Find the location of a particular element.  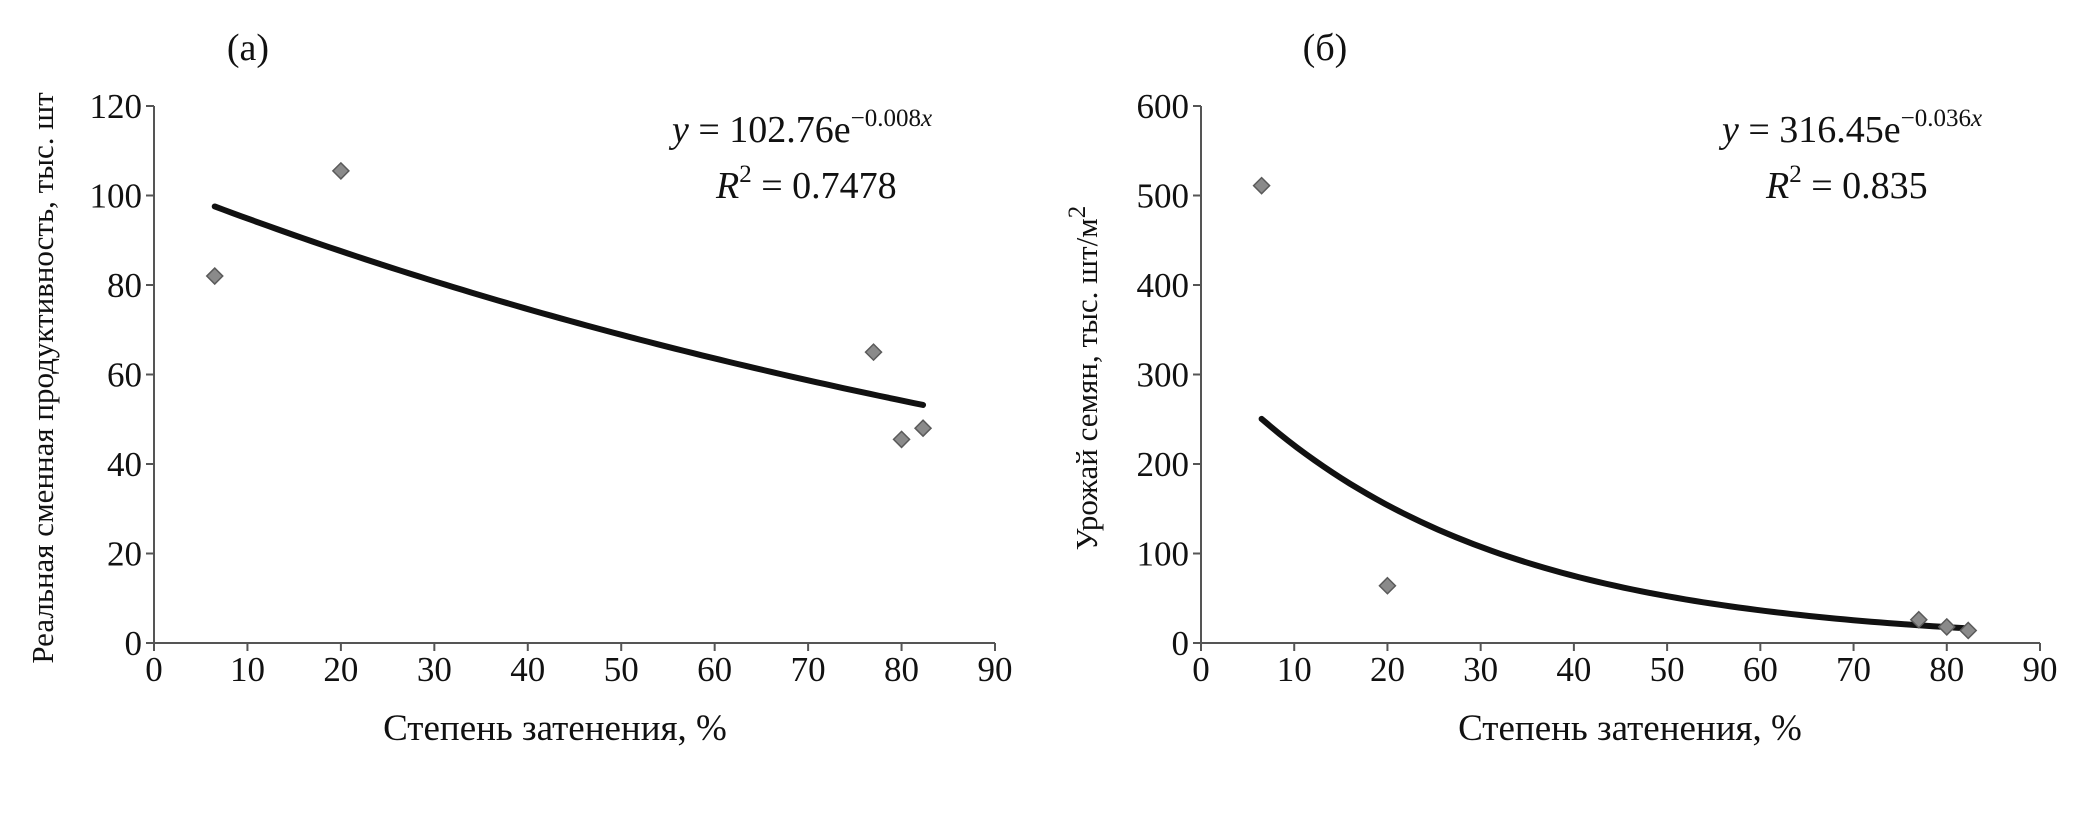

chart-b-equation: y = 316.45e−0.036x is located at coordinates (1850, 128).